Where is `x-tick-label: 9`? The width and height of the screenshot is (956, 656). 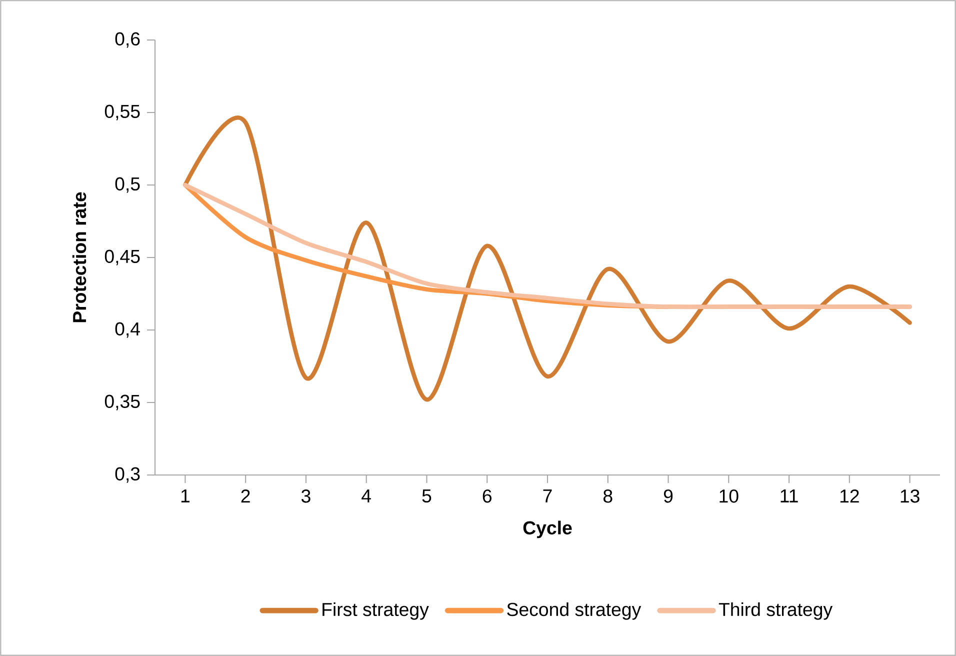 x-tick-label: 9 is located at coordinates (668, 496).